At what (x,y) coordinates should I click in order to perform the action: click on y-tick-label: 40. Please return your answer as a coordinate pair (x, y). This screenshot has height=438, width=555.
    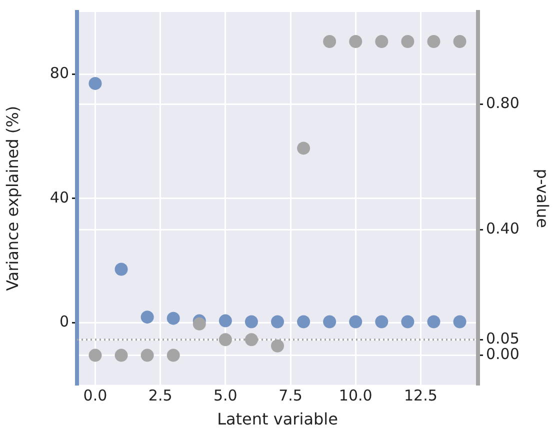
    Looking at the image, I should click on (59, 197).